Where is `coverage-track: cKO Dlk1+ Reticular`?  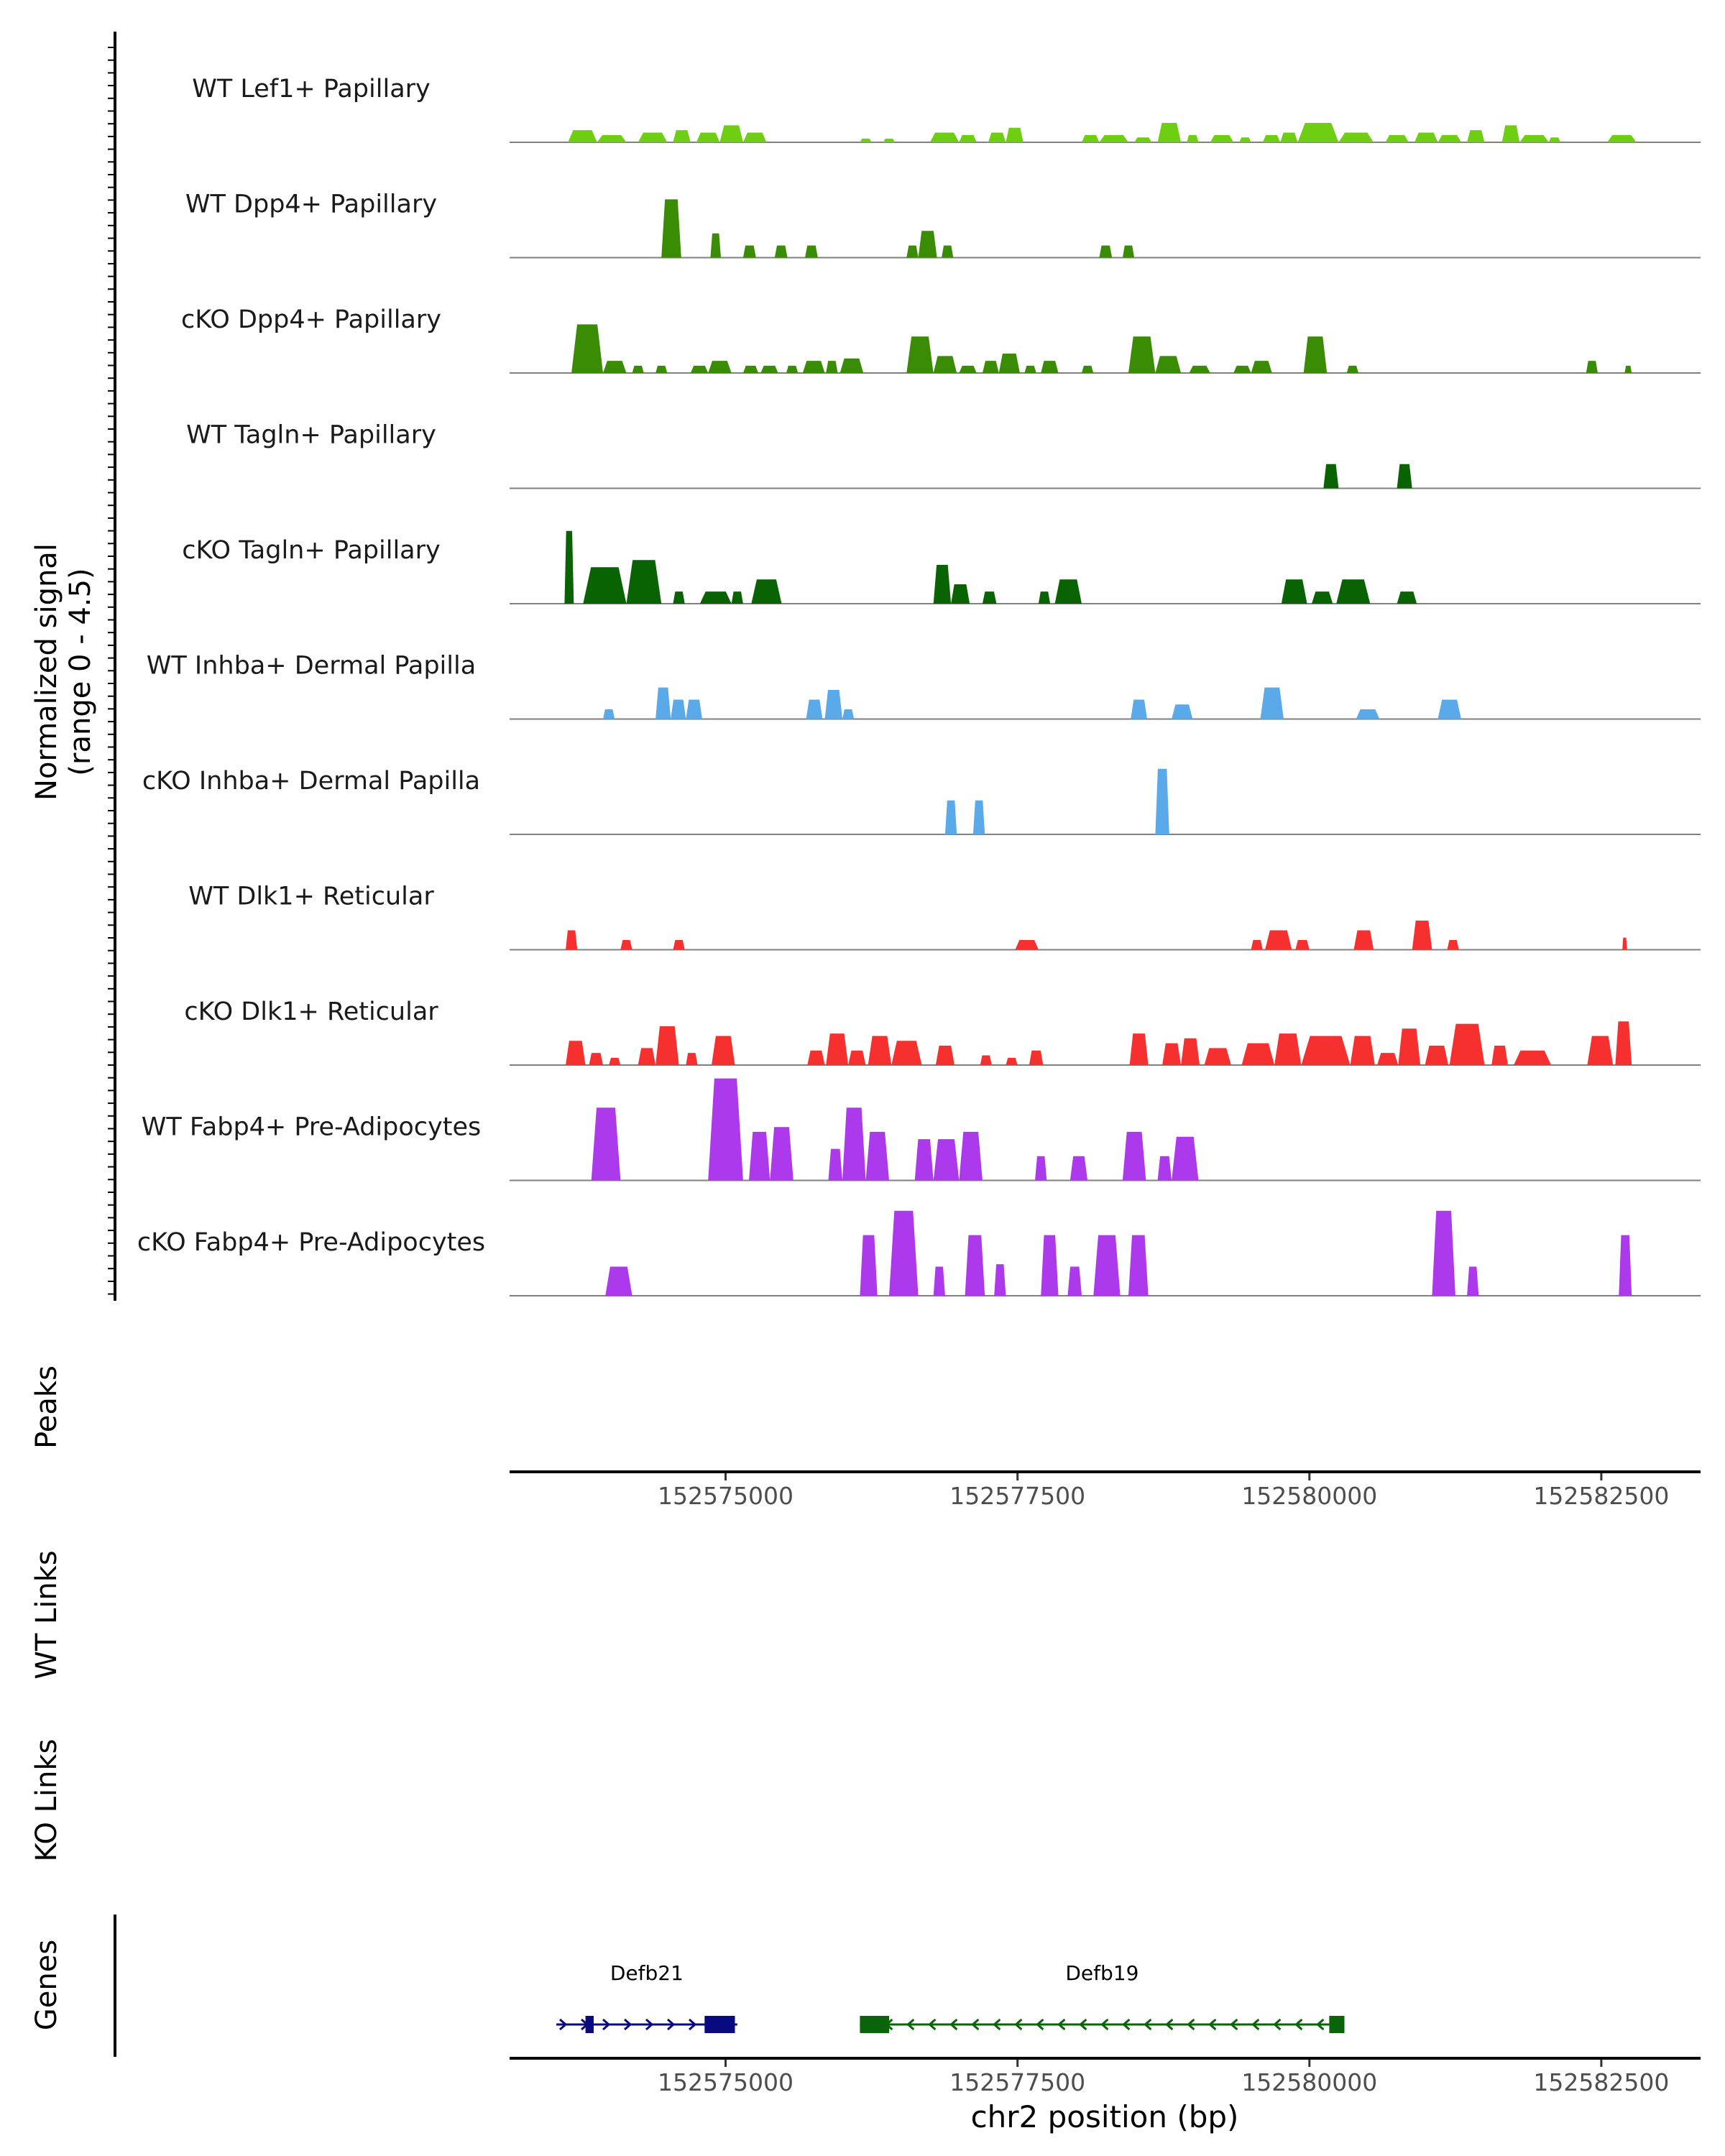
coverage-track: cKO Dlk1+ Reticular is located at coordinates (942, 1032).